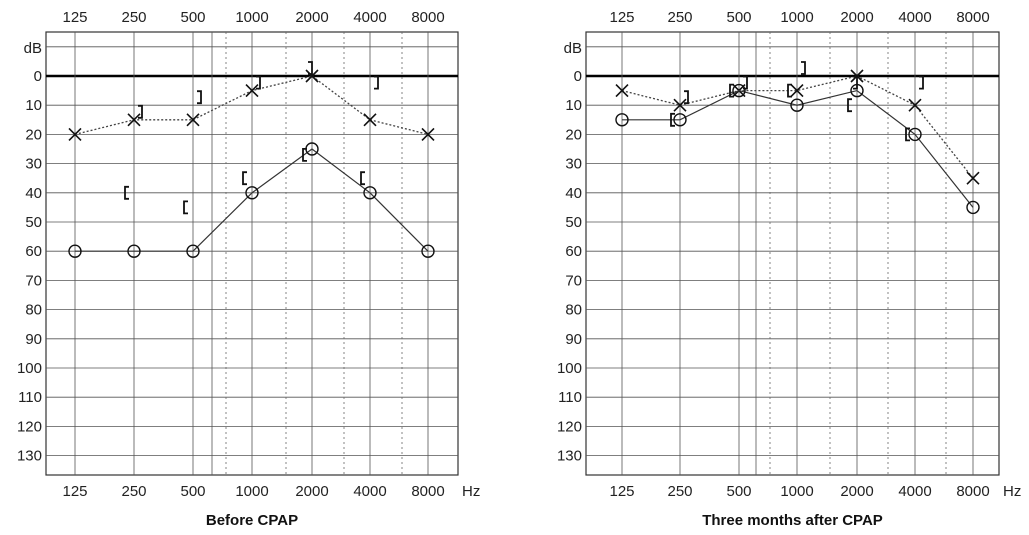 The height and width of the screenshot is (535, 1029). Describe the element at coordinates (573, 193) in the screenshot. I see `y-tick-label: 40` at that location.